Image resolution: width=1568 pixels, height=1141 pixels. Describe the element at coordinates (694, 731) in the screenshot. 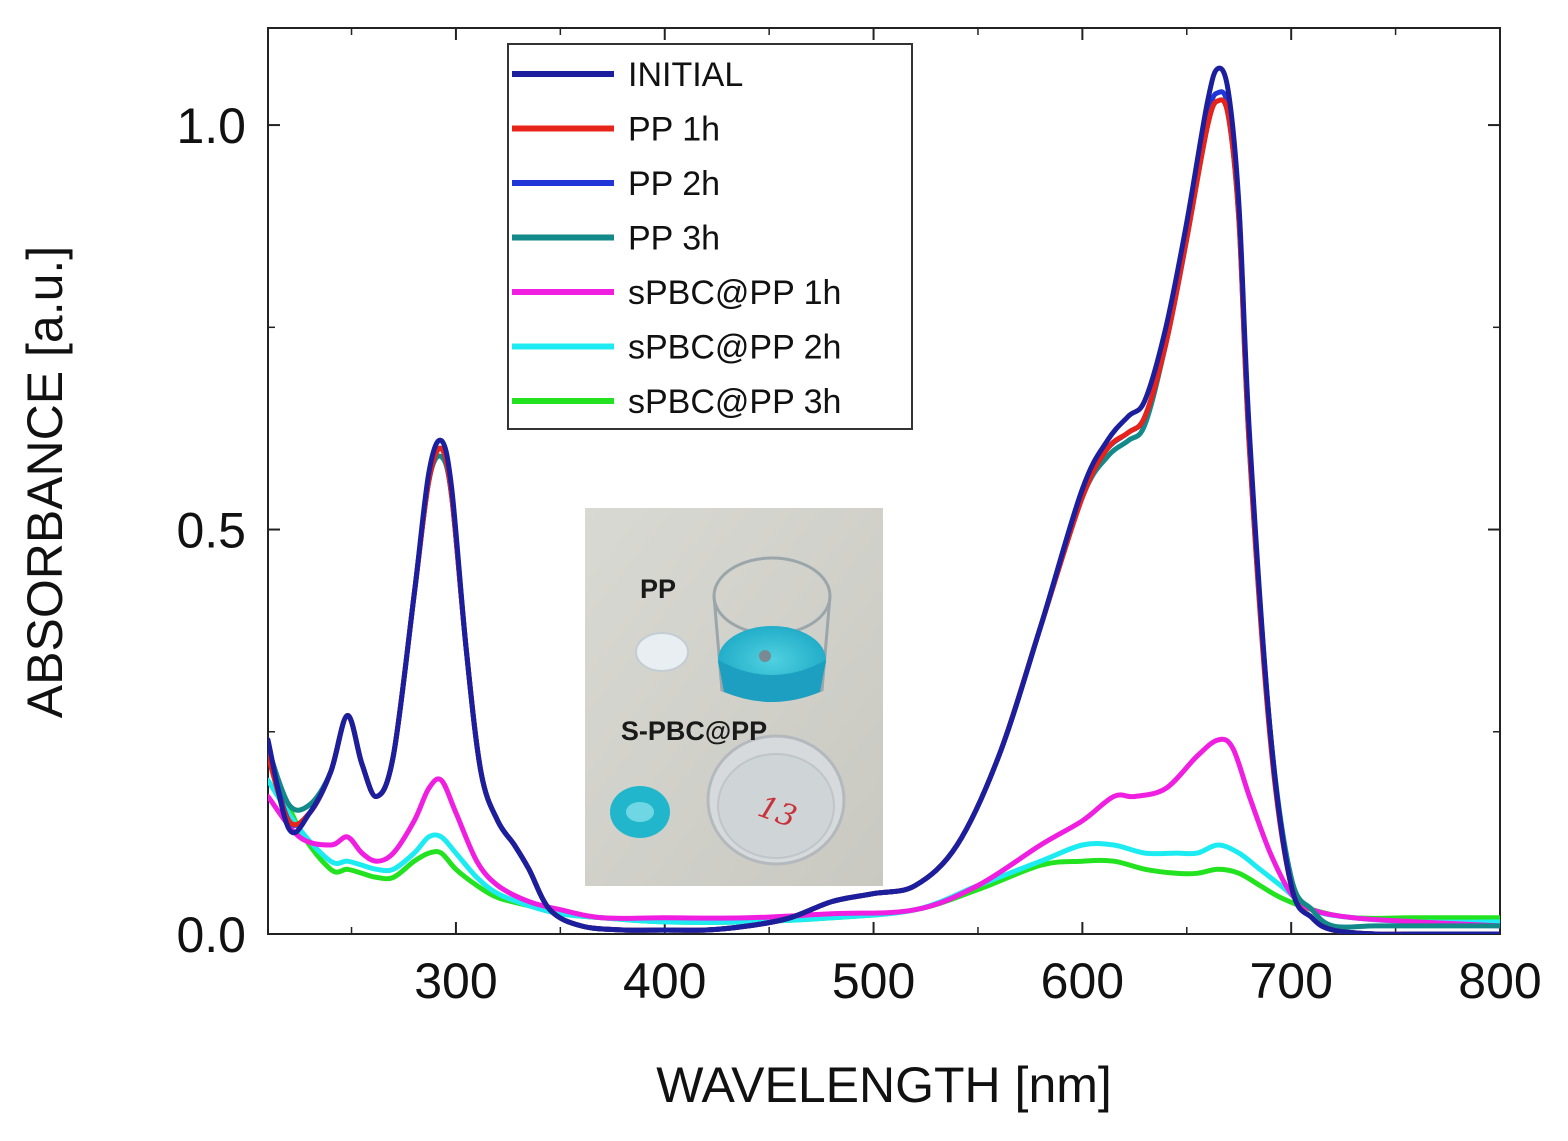

I see `photo-label-spbc: S-PBC@PP` at that location.